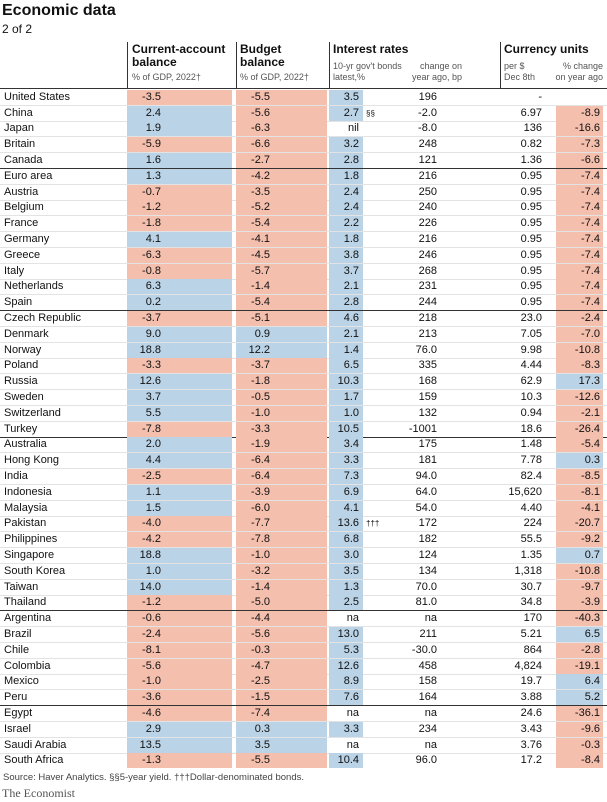 The width and height of the screenshot is (607, 802). I want to click on bond-yield: 10.5, so click(346, 429).